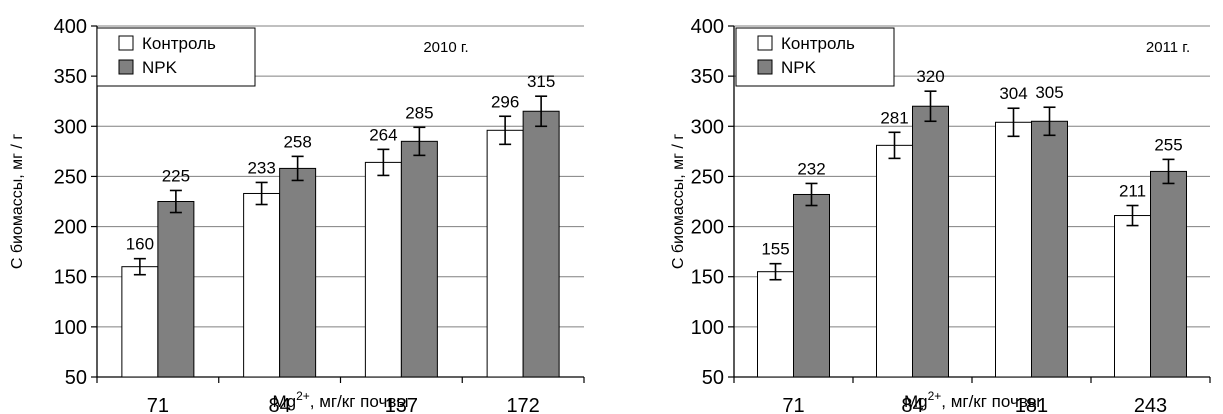 The width and height of the screenshot is (1223, 414). I want to click on x-tick-label: 243, so click(1150, 404).